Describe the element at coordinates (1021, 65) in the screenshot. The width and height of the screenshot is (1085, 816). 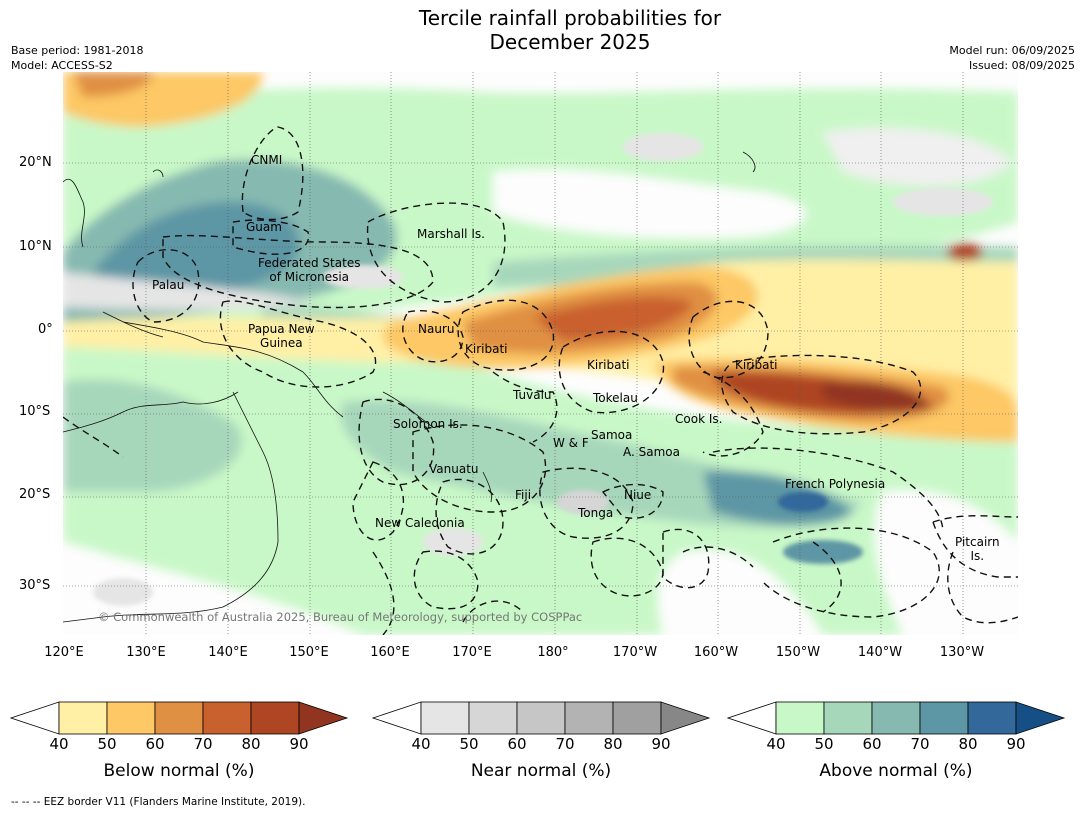
I see `issued-date: Issued: 08/09/2025` at that location.